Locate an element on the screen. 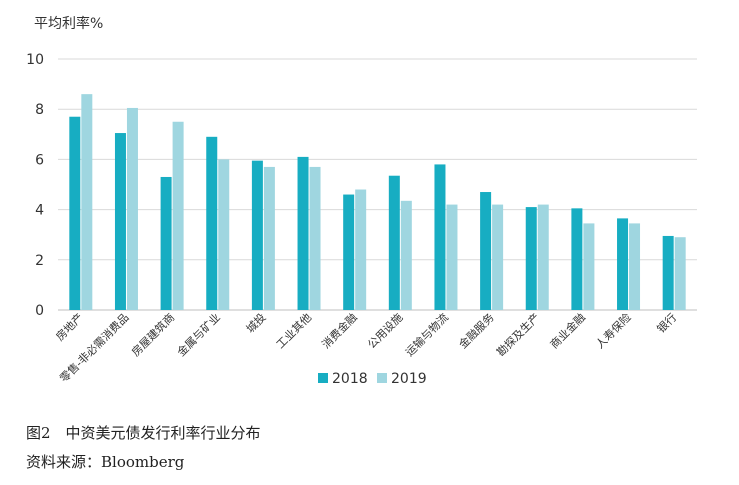  legend-swatch-2019 is located at coordinates (382, 378).